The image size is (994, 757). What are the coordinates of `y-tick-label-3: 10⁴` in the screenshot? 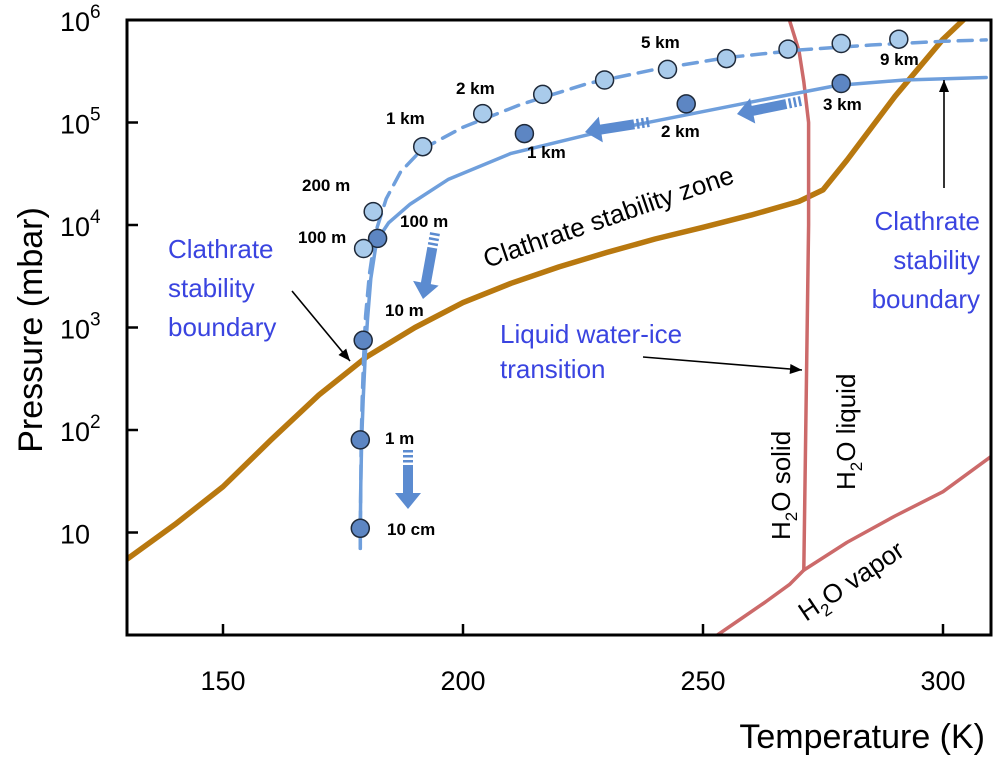 It's located at (80, 224).